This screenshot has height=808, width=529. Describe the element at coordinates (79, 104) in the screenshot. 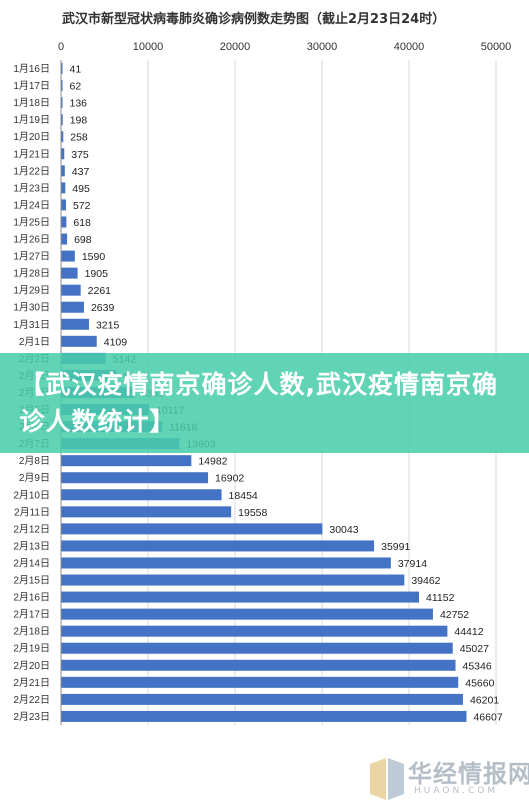

I see `data-label: 136` at that location.